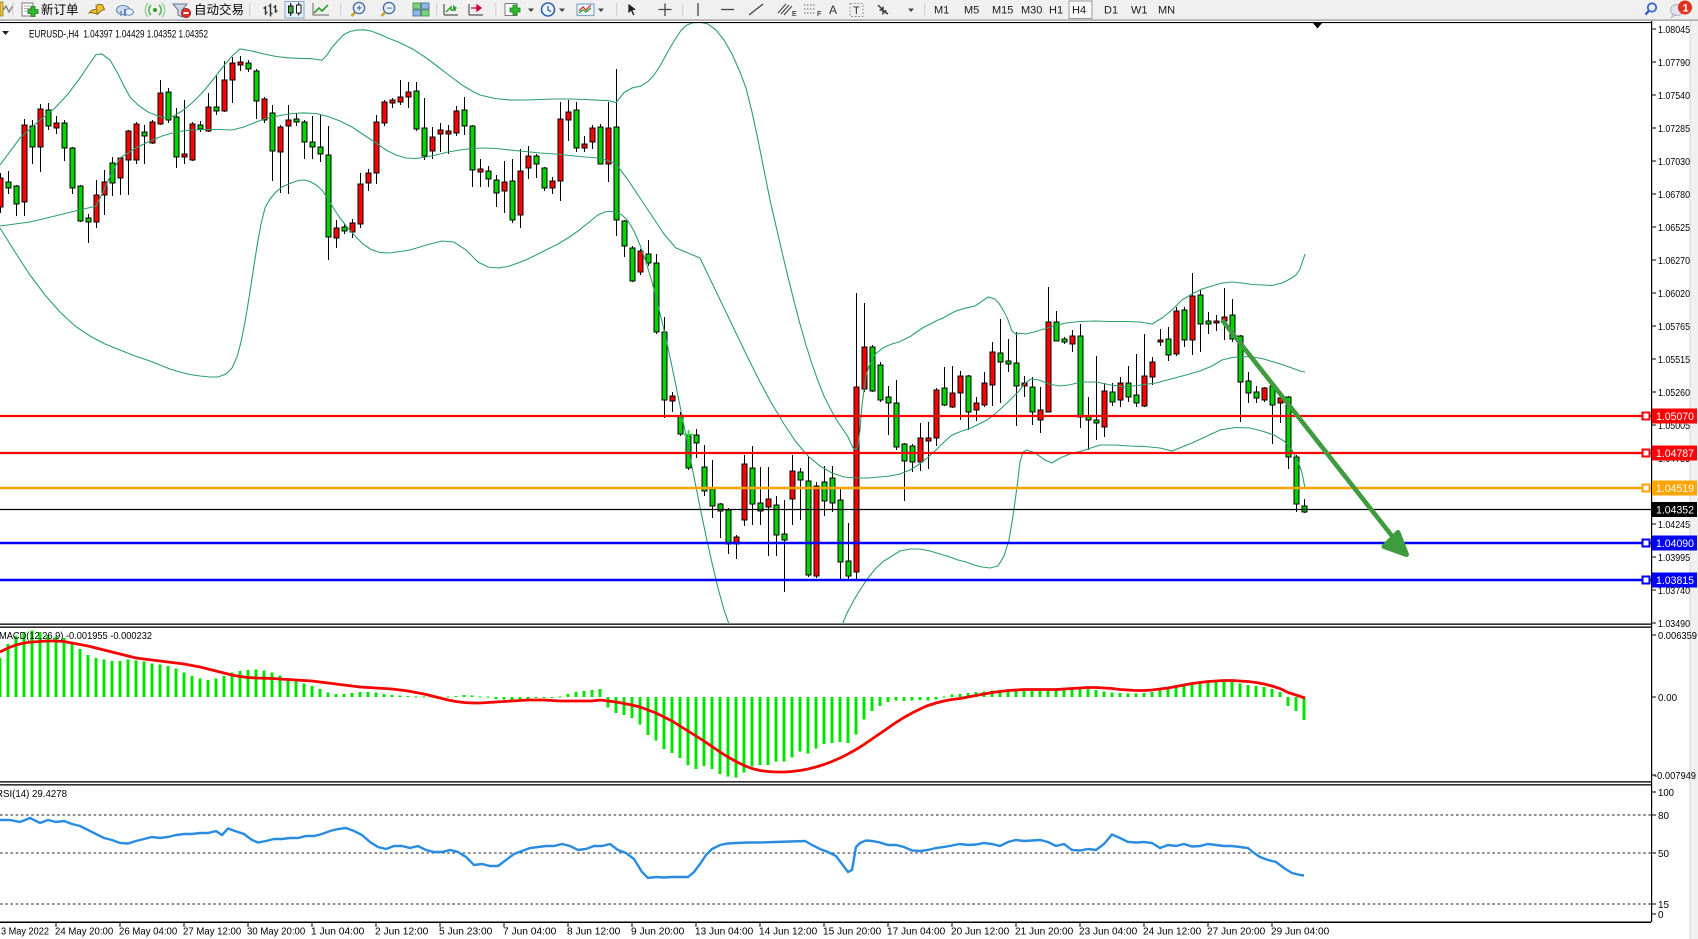  What do you see at coordinates (1044, 932) in the screenshot?
I see `svg-text: 21 Jun 20:00` at bounding box center [1044, 932].